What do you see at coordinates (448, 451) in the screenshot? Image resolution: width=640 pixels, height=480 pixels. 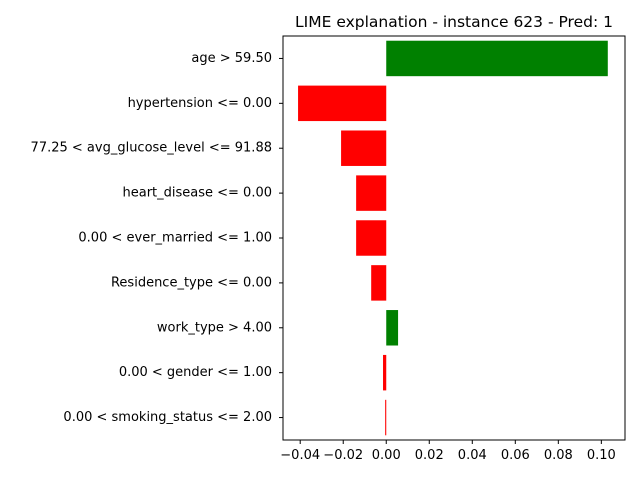 I see `x-axis: −0.04 −0.02 0.00 0.02 0.04 0.06 0.08 0.10` at bounding box center [448, 451].